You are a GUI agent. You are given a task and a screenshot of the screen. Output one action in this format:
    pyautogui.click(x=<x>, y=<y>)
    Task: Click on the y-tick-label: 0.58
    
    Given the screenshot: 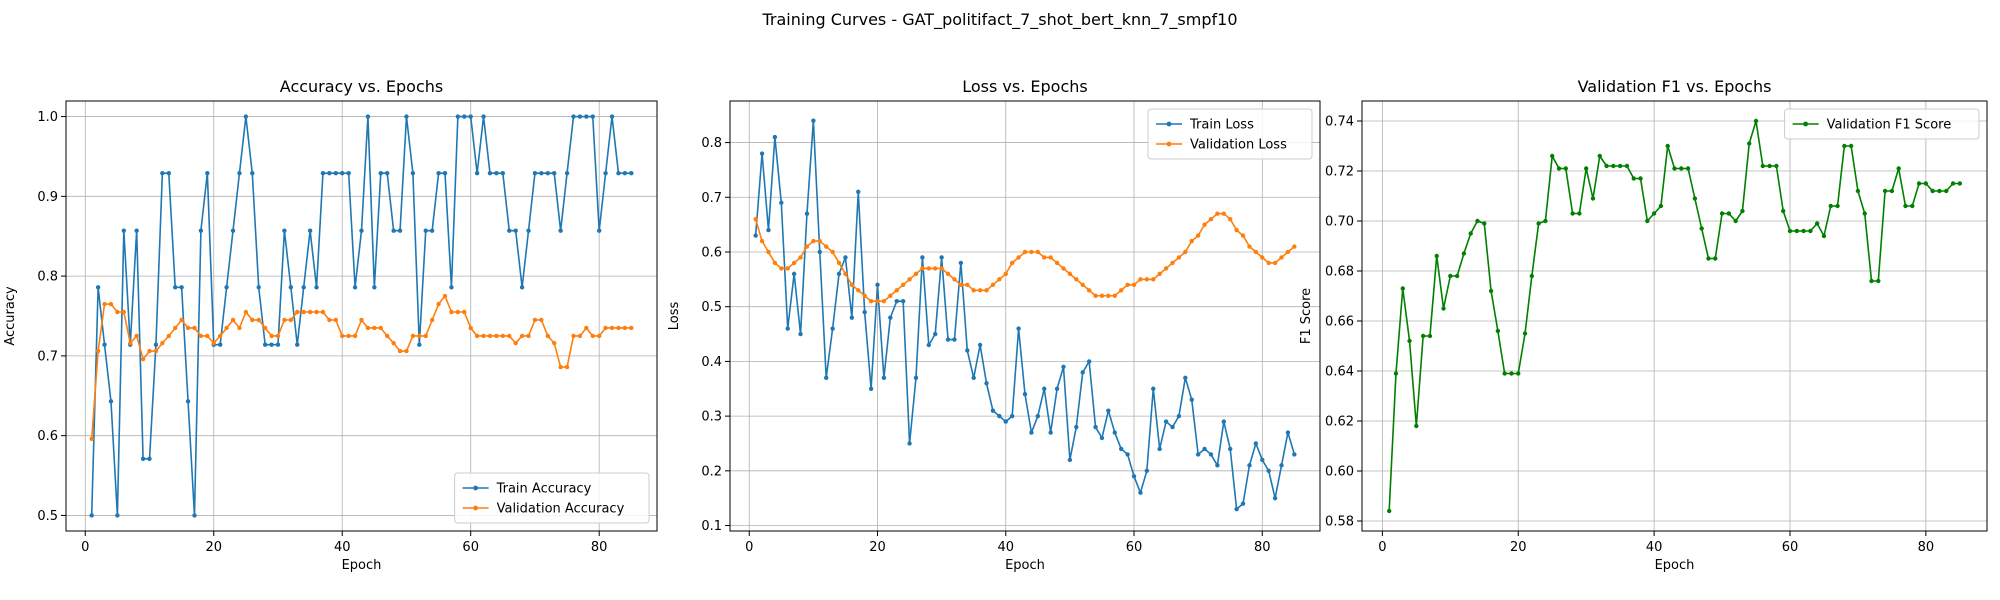 What is the action you would take?
    pyautogui.click(x=1339, y=522)
    